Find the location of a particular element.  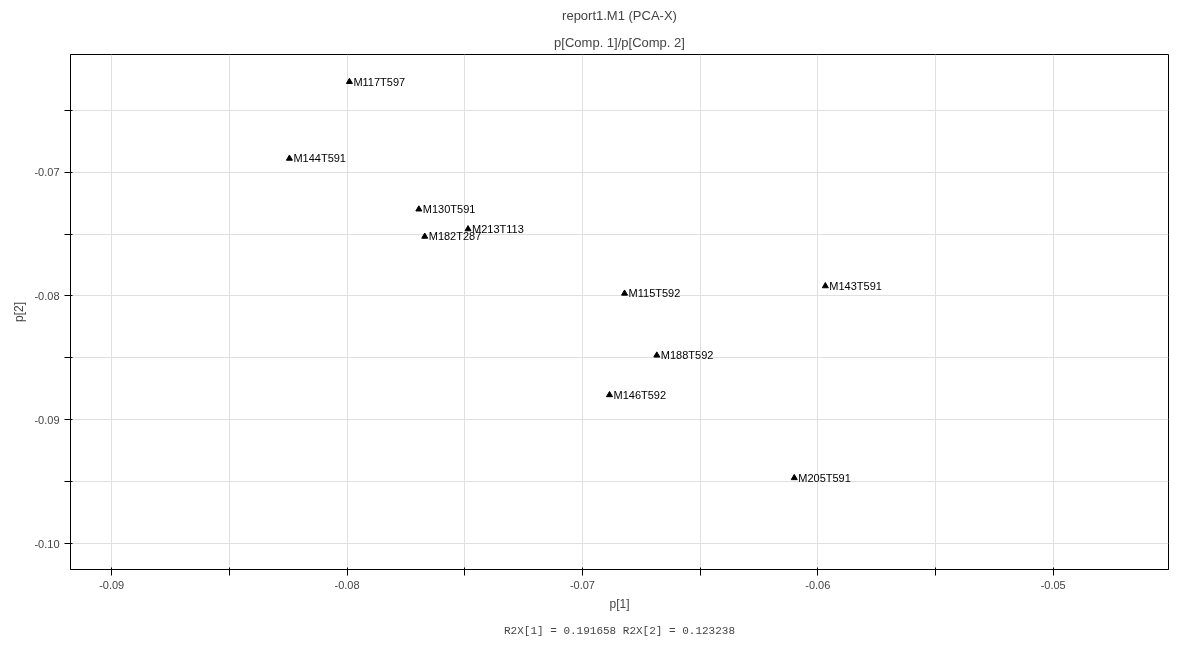

data-label: M115T592 is located at coordinates (654, 293).